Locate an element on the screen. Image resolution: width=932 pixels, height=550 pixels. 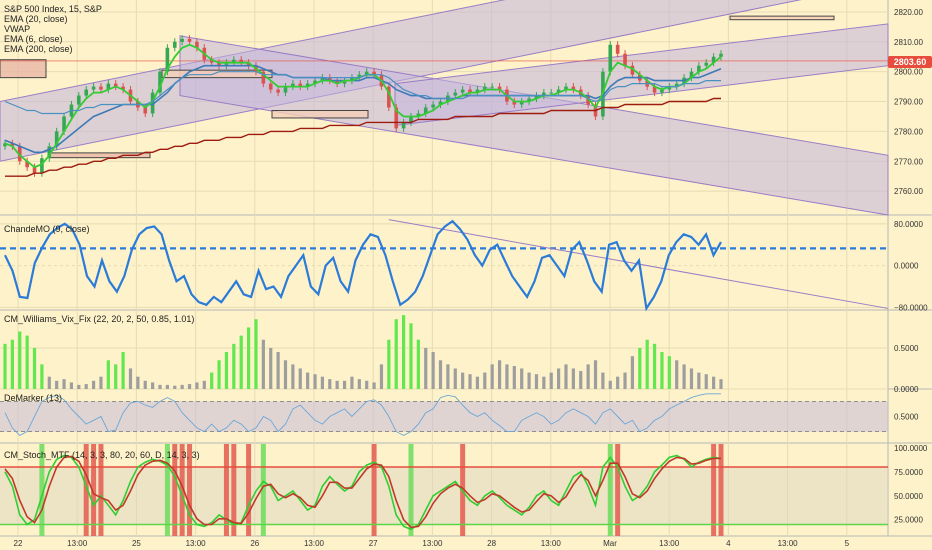
symbol-title: S&P 500 Index, 15, S&P is located at coordinates (53, 9).